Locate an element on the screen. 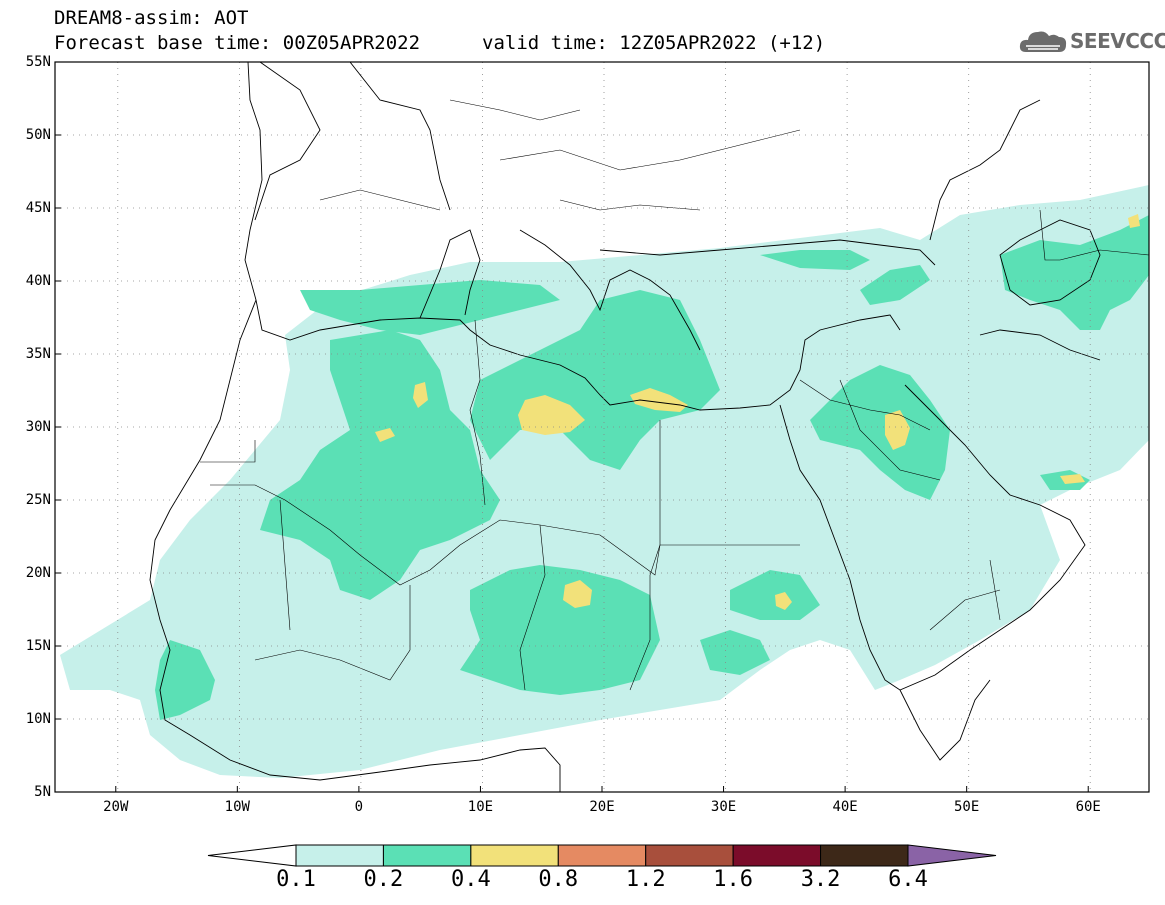  colorbar-level-label: 0.2 is located at coordinates (383, 879).